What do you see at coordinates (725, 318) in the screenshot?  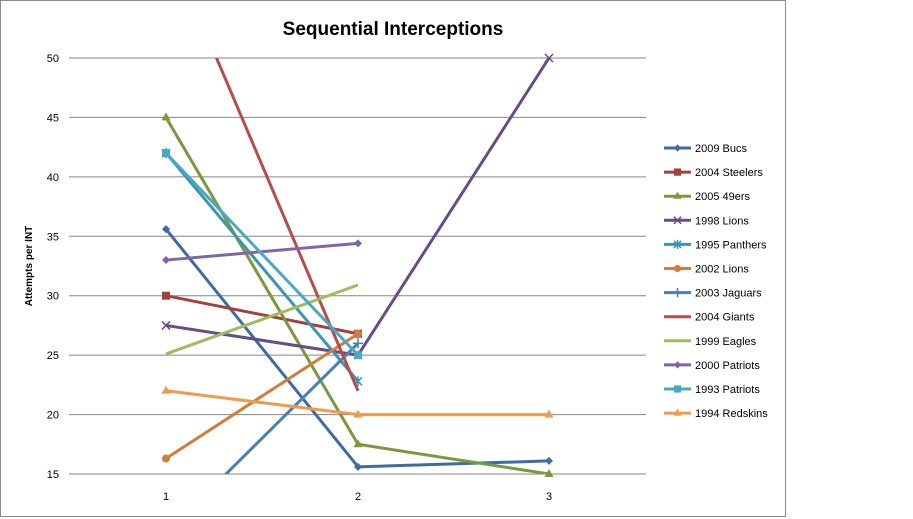 I see `legend-label: 2004 Giants` at bounding box center [725, 318].